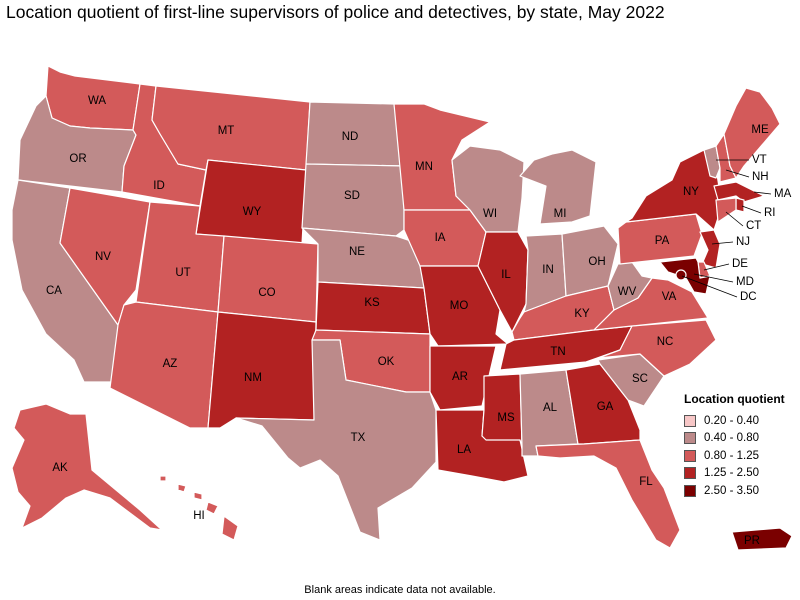 This screenshot has width=800, height=600. I want to click on state-nj, so click(710, 249).